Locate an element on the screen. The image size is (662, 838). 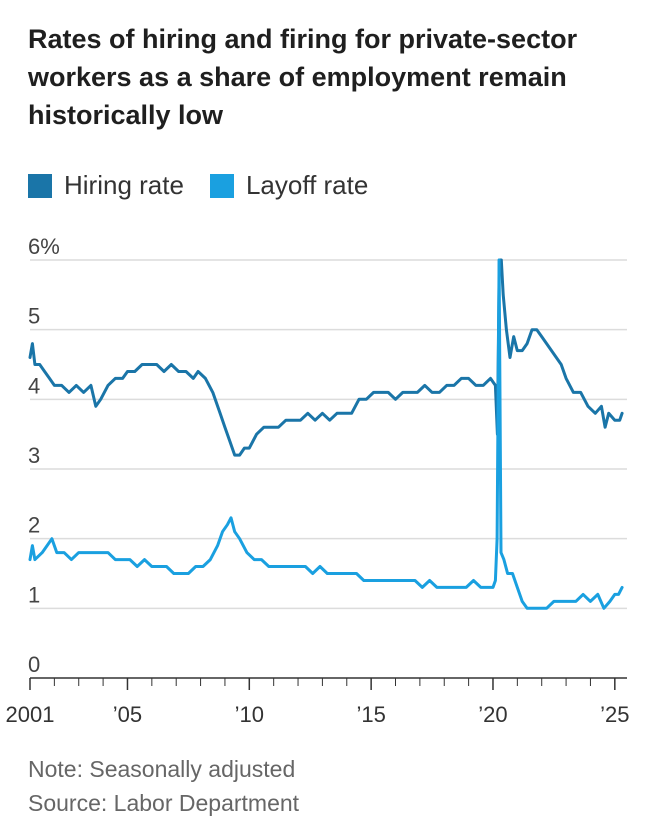
y-tick-label: 6% is located at coordinates (44, 246).